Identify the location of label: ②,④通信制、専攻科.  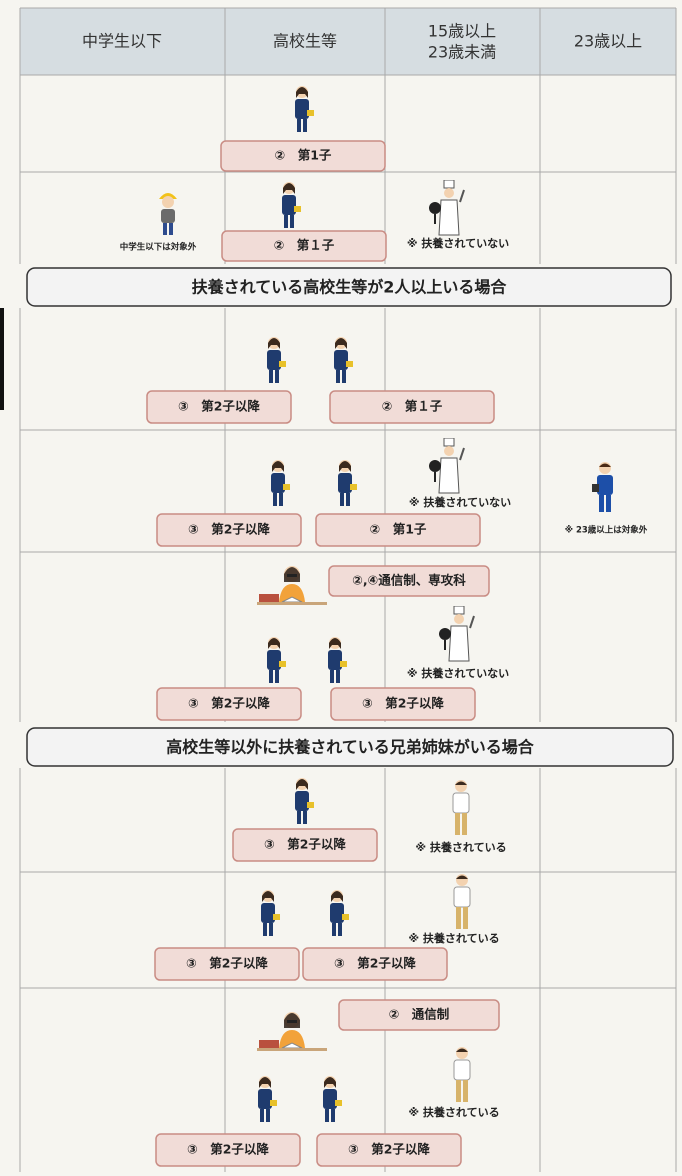
(409, 580).